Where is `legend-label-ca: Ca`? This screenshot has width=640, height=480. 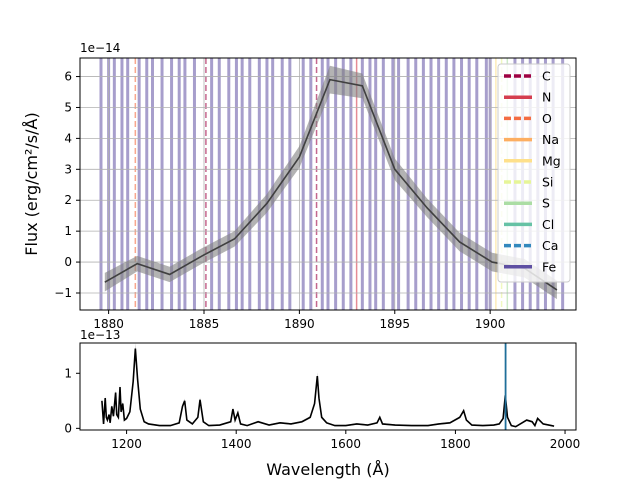 legend-label-ca: Ca is located at coordinates (550, 245).